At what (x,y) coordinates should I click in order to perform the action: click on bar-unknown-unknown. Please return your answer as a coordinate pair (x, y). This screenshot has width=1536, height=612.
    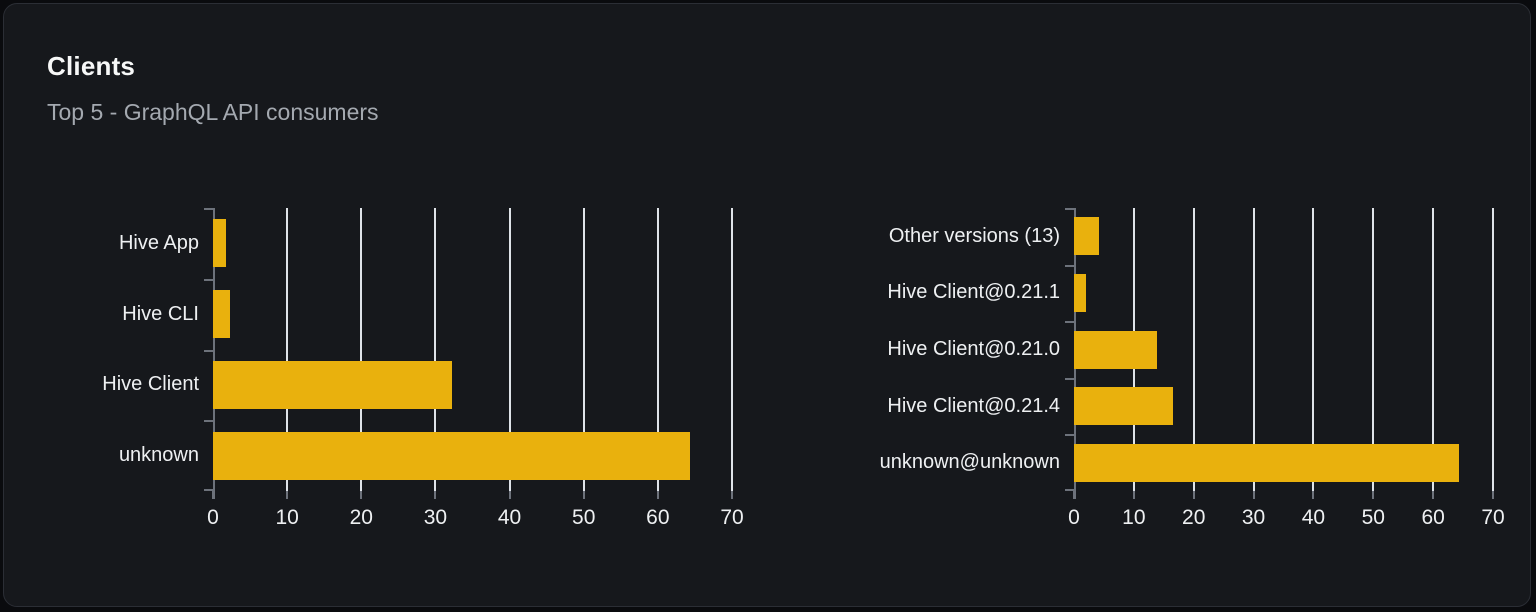
    Looking at the image, I should click on (1267, 462).